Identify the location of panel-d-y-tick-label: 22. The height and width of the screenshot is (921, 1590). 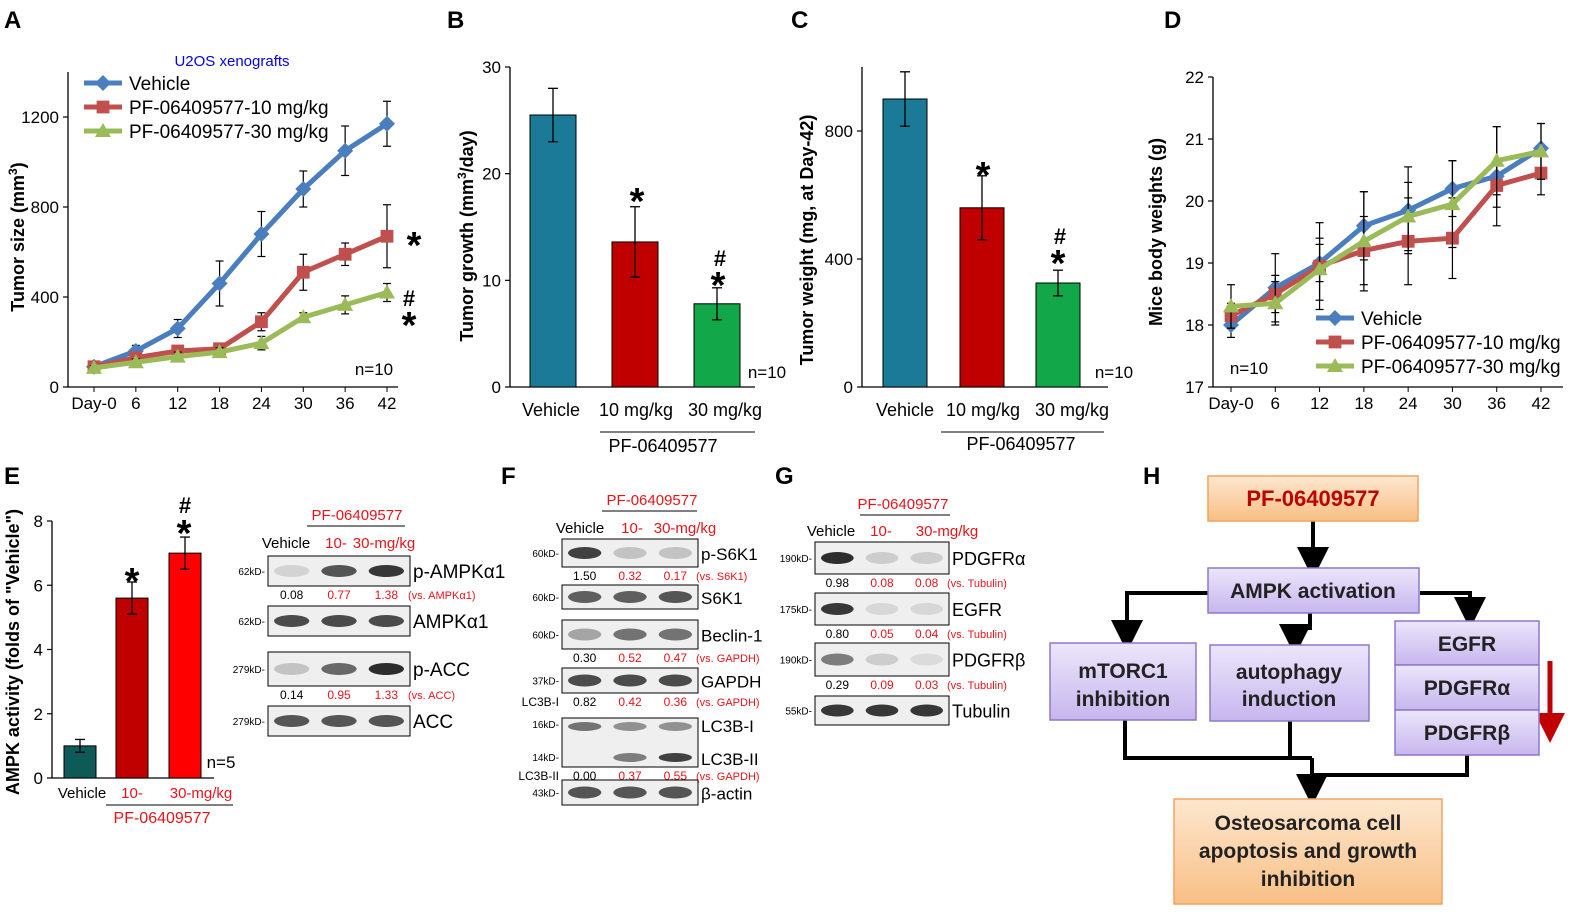
(1194, 77).